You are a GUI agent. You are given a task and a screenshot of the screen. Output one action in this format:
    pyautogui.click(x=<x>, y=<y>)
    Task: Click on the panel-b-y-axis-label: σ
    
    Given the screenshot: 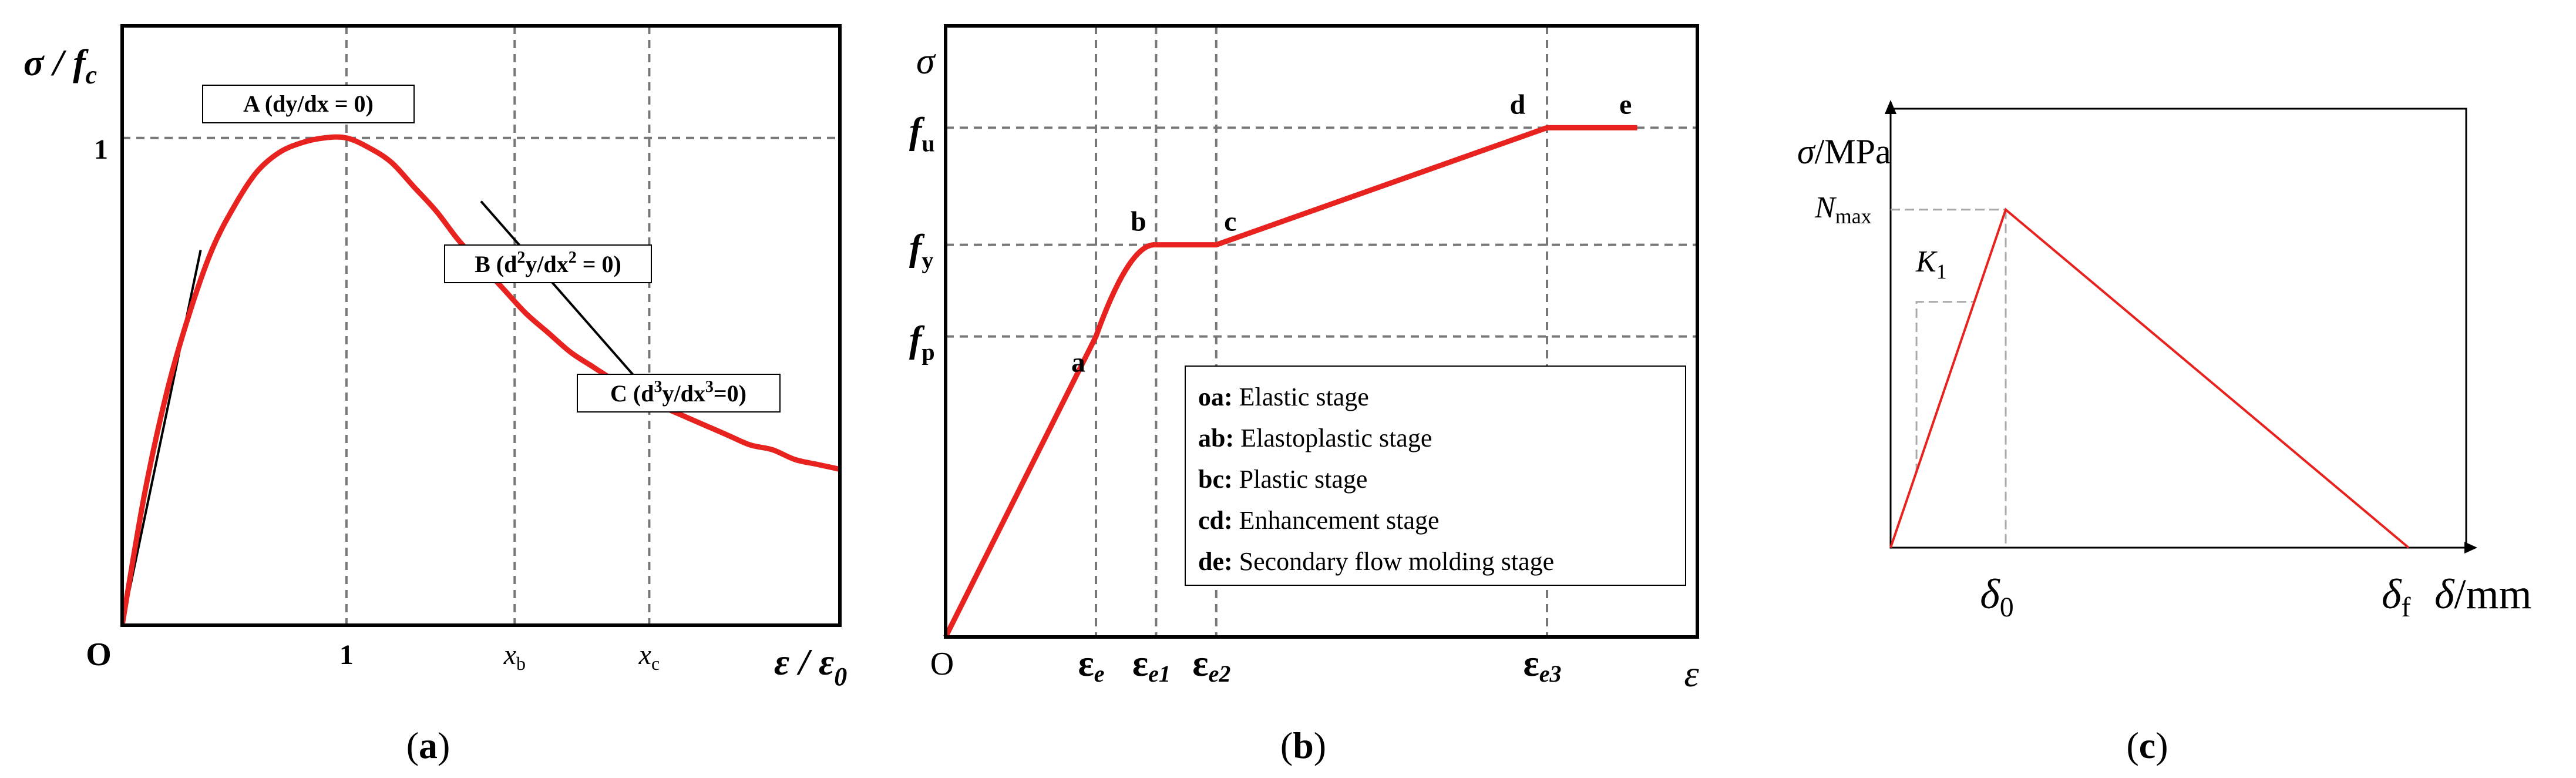 What is the action you would take?
    pyautogui.click(x=926, y=61)
    